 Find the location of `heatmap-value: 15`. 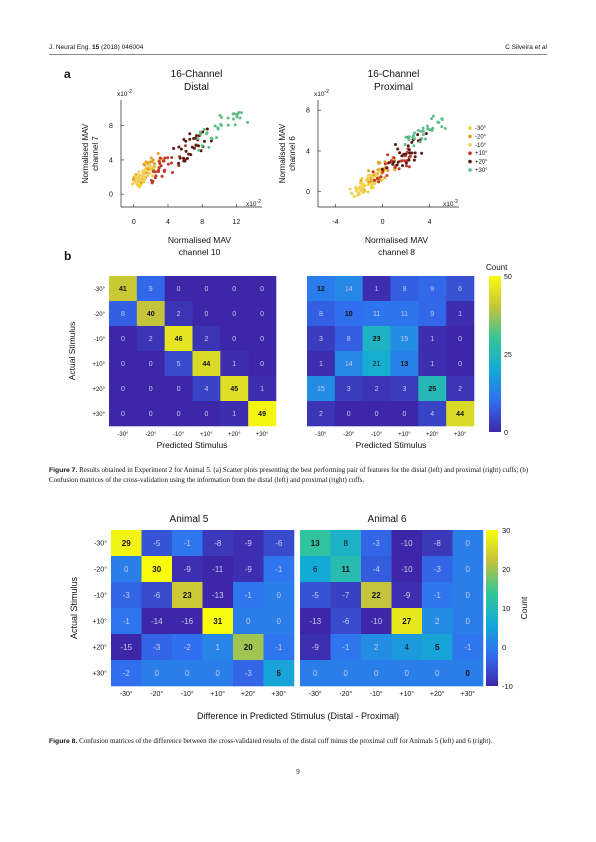

heatmap-value: 15 is located at coordinates (321, 389).